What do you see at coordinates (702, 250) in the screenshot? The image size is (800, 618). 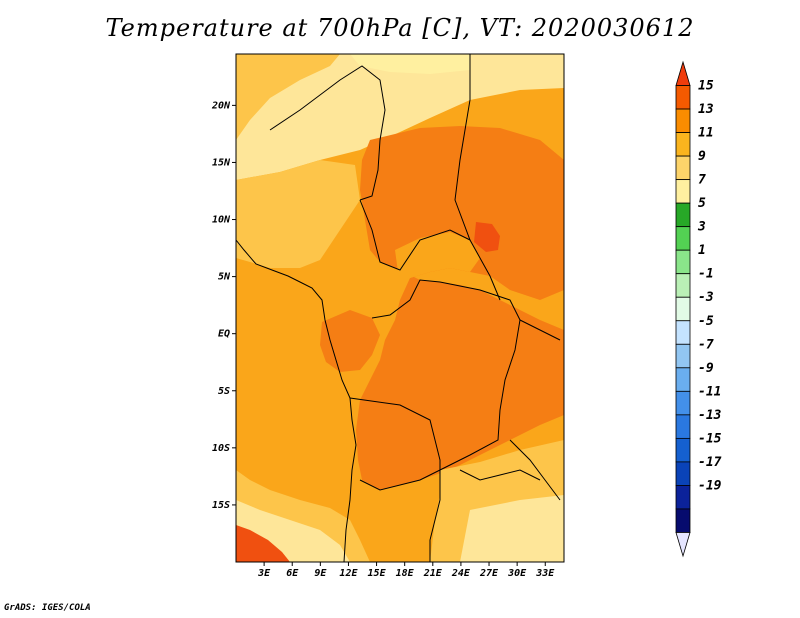 I see `colorbar-label: 1` at bounding box center [702, 250].